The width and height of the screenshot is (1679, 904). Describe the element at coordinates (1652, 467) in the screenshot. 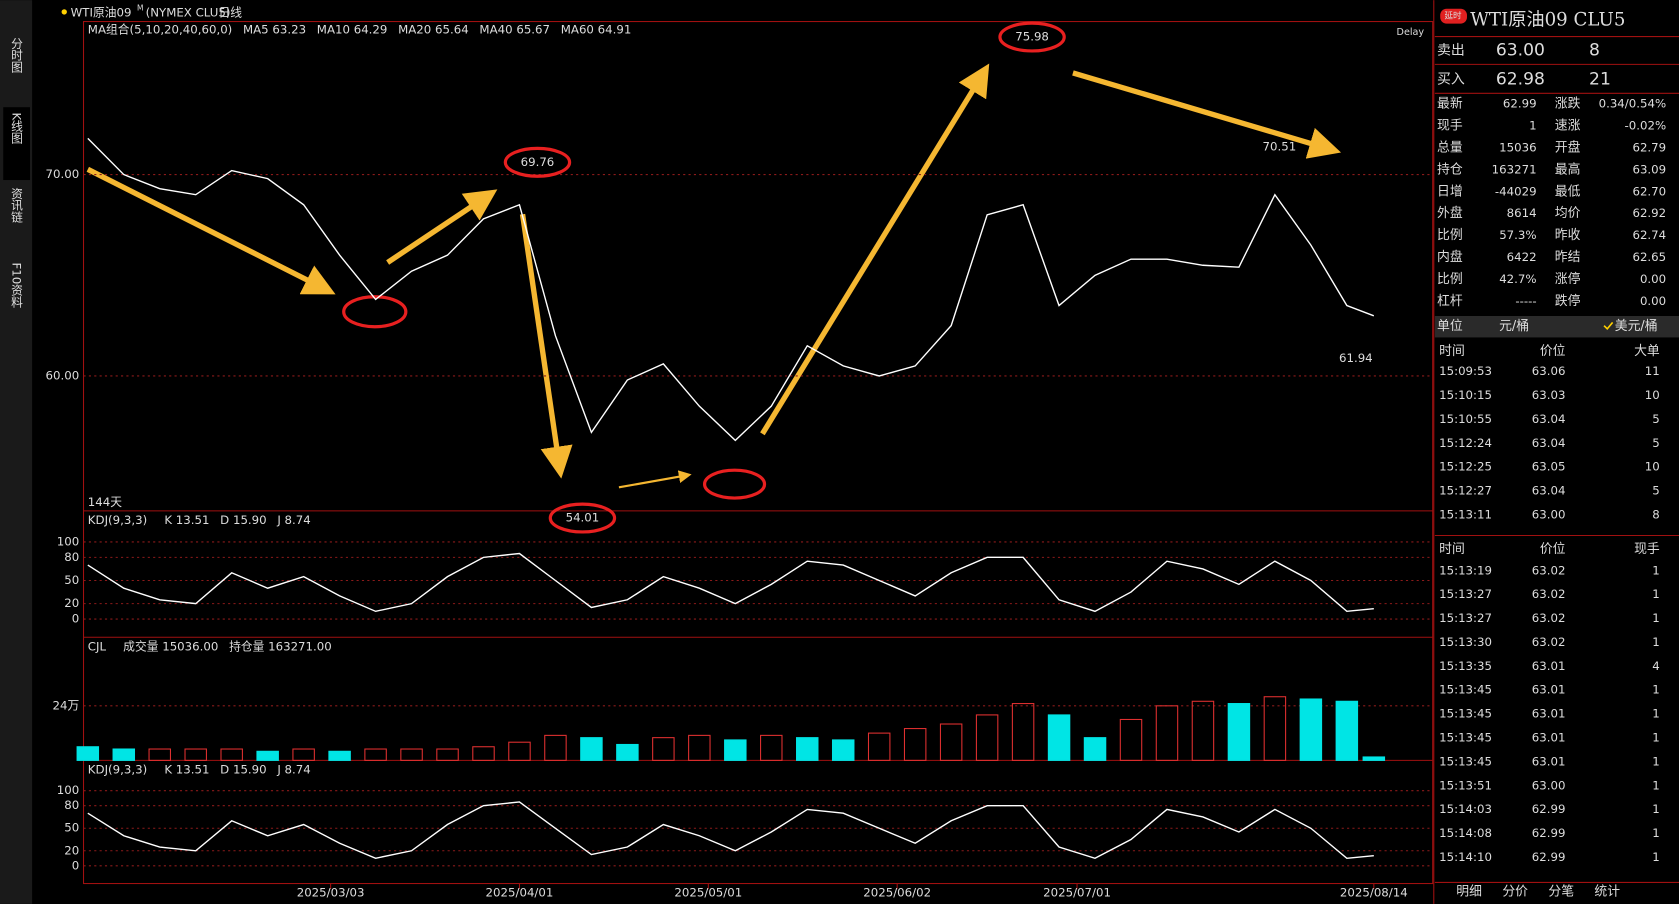

I see `table-cell: 10` at that location.